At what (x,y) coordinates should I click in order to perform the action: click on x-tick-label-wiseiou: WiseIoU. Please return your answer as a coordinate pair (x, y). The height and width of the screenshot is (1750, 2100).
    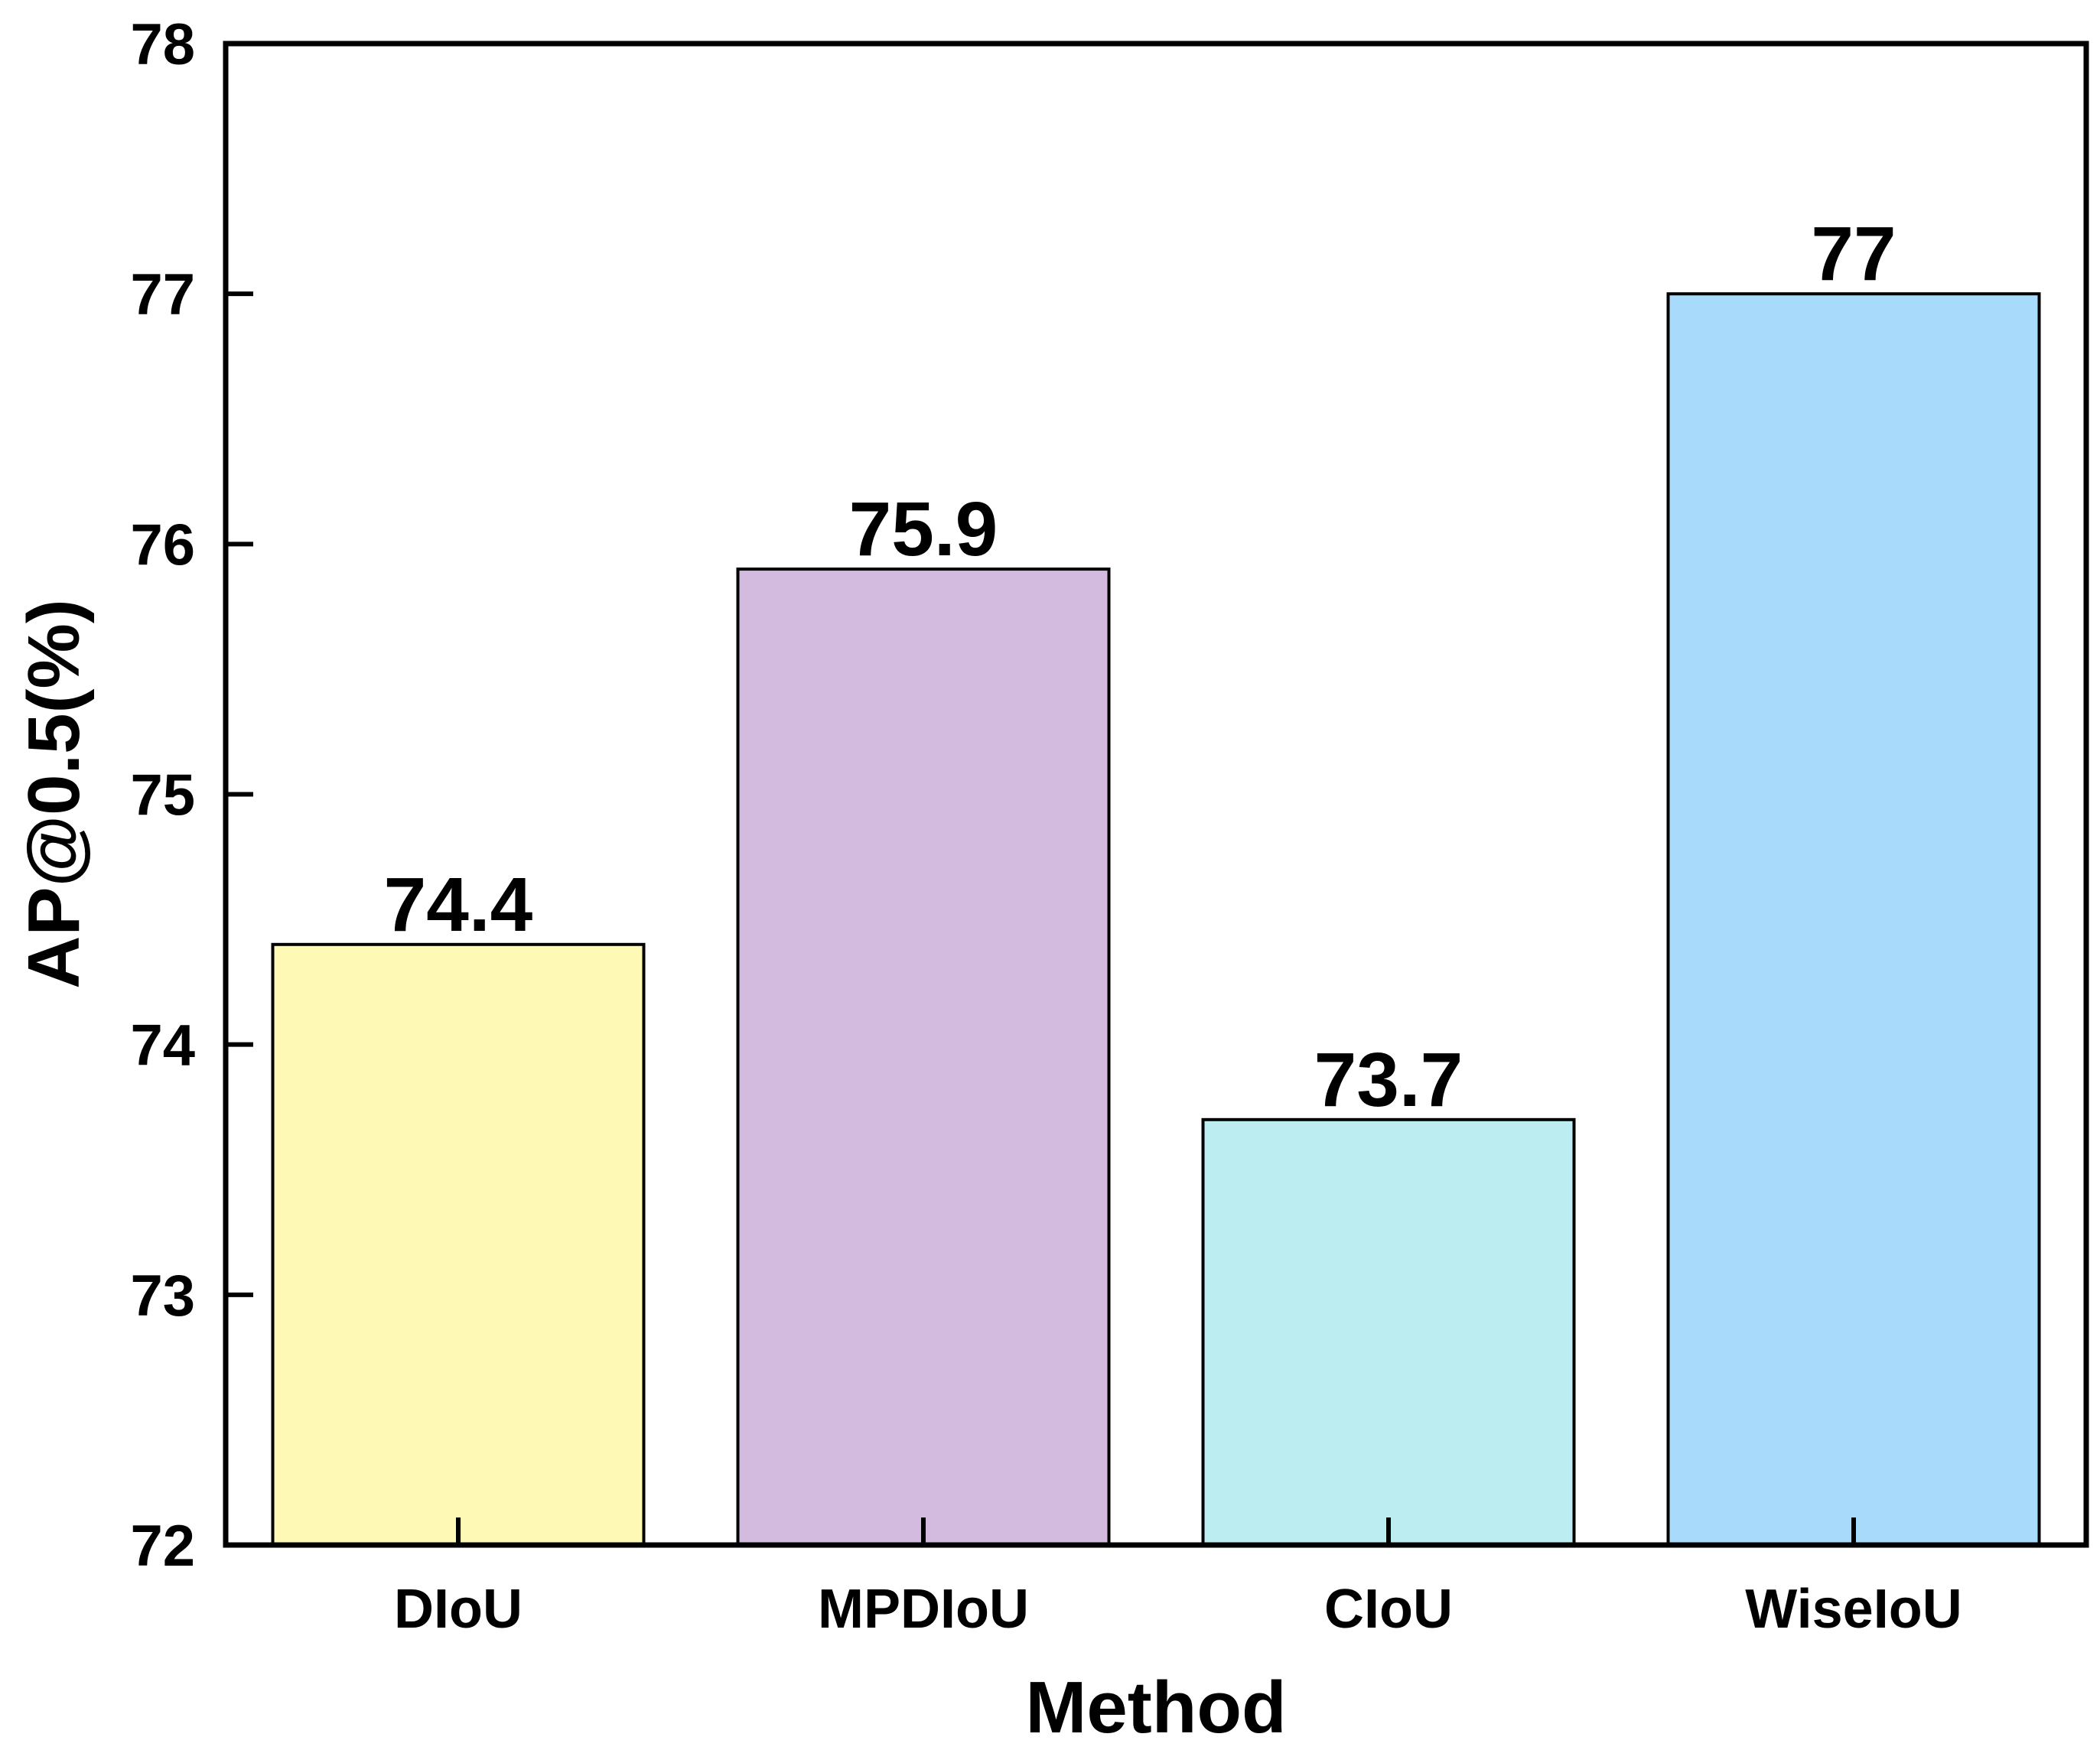
    Looking at the image, I should click on (1853, 1609).